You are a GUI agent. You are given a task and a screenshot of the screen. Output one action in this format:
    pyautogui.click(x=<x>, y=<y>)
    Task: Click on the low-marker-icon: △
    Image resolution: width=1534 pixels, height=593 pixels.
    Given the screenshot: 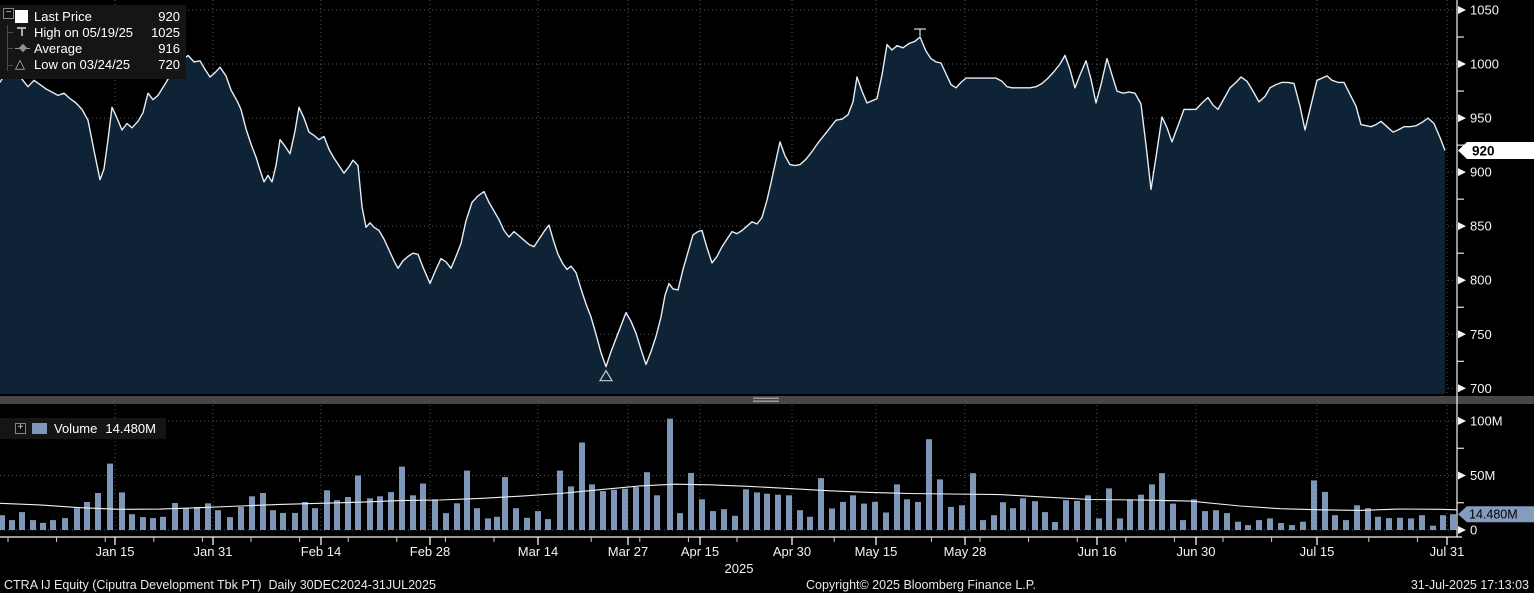 What is the action you would take?
    pyautogui.click(x=20, y=63)
    